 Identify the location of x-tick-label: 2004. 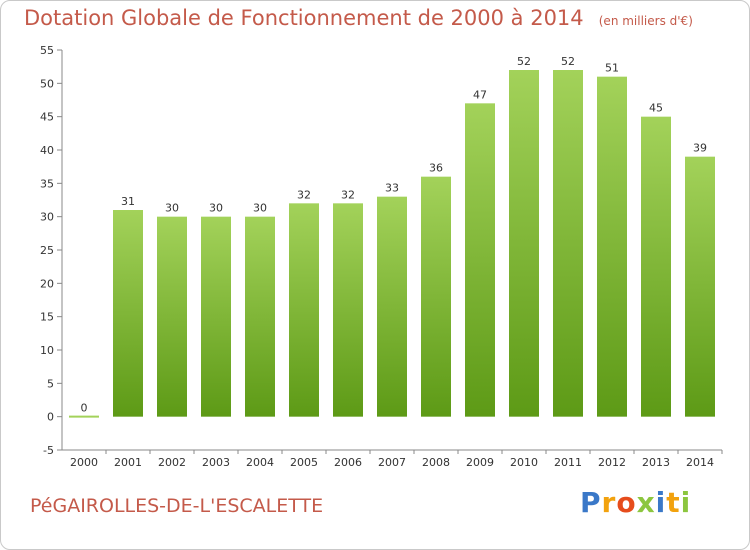
(260, 462).